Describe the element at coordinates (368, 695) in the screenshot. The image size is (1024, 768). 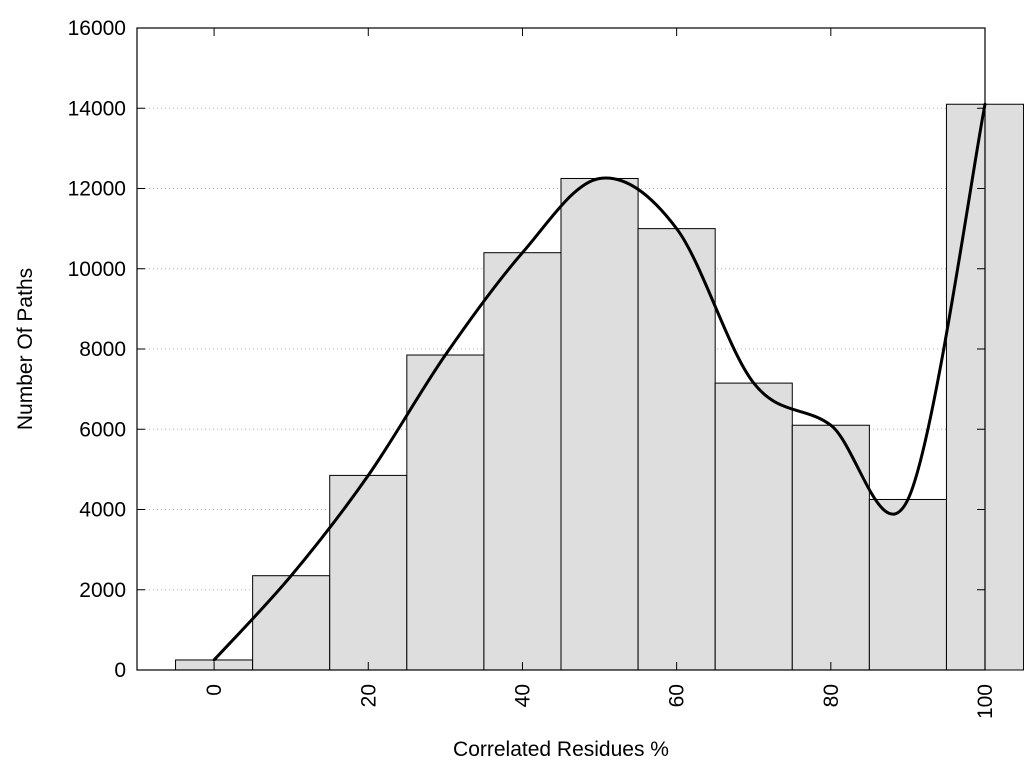
I see `x-tick-label: 20` at that location.